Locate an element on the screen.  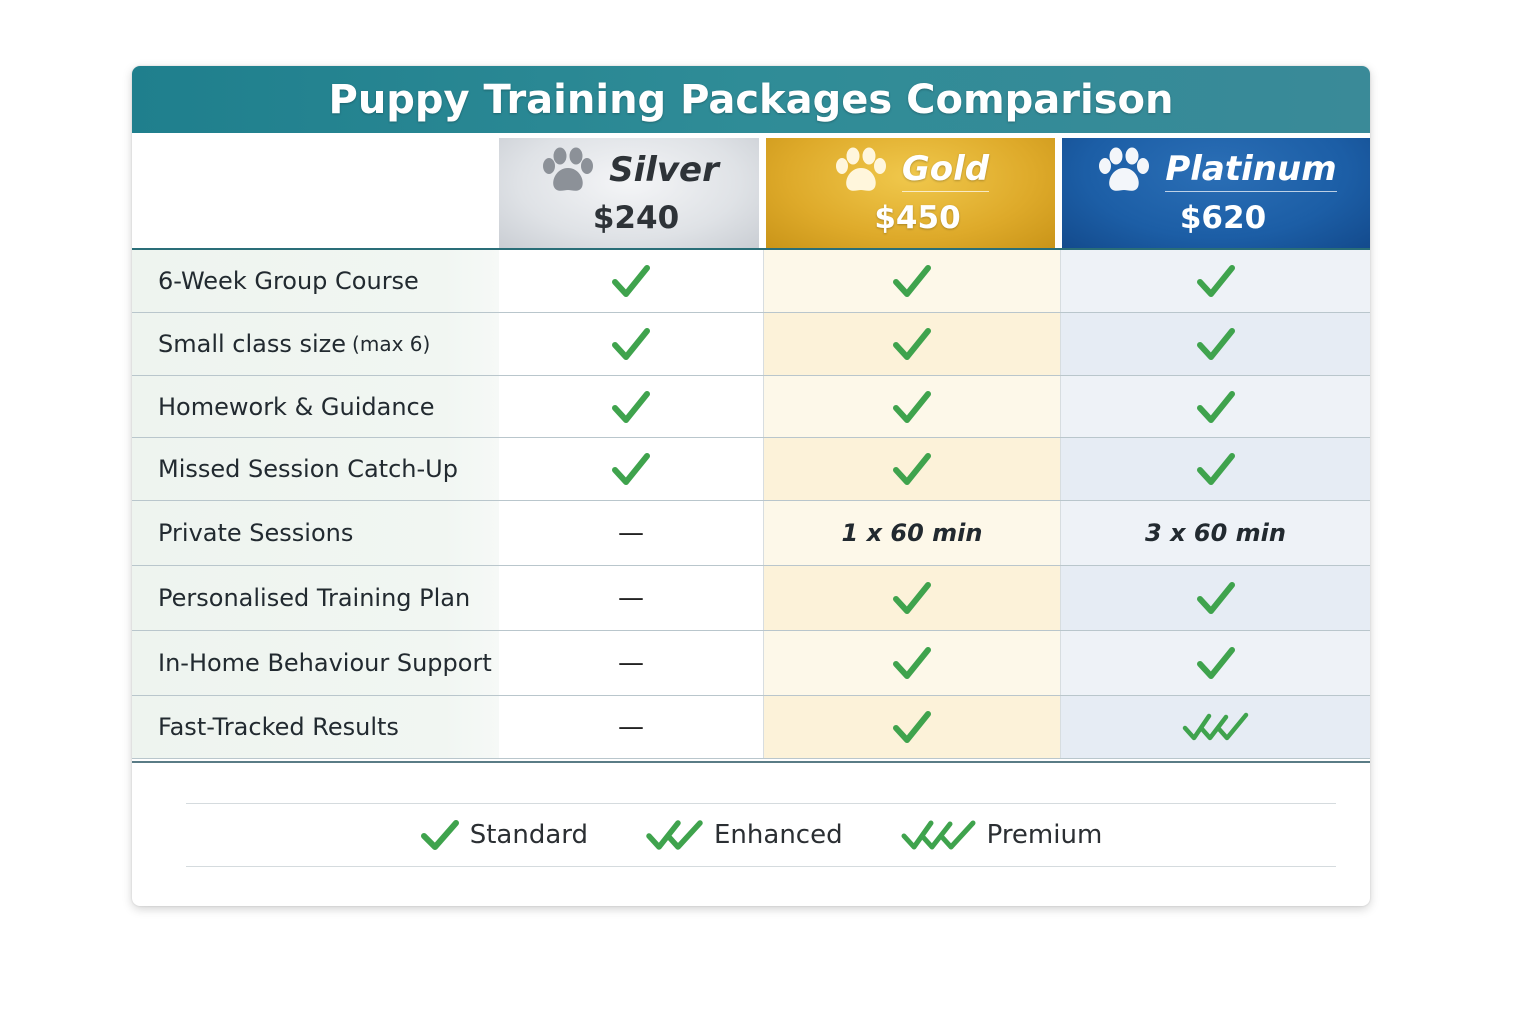
feature-label: Missed Session Catch-Up is located at coordinates (308, 469).